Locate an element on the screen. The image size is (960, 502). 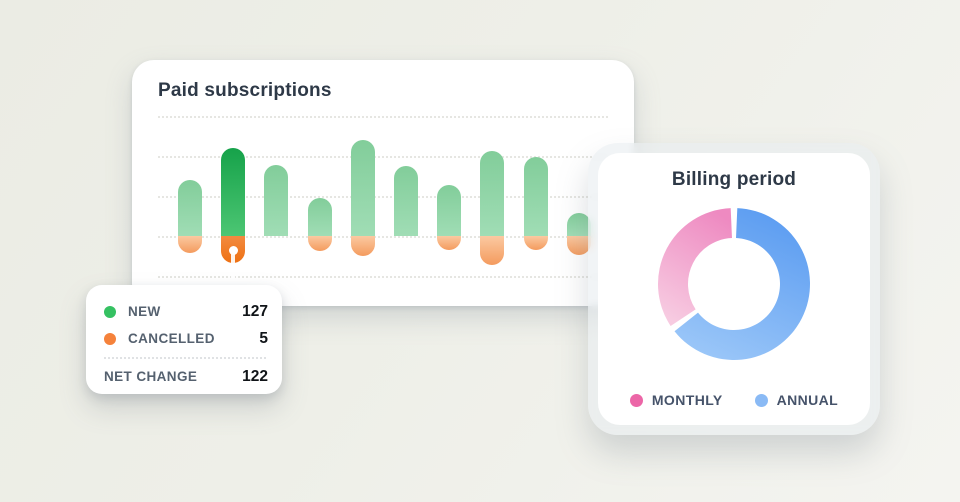
selected-bar-dot-icon is located at coordinates (233, 250).